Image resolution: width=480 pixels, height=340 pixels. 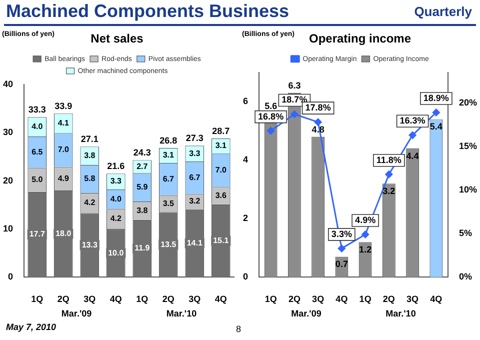 I want to click on text: May 7, 2010, so click(x=31, y=327).